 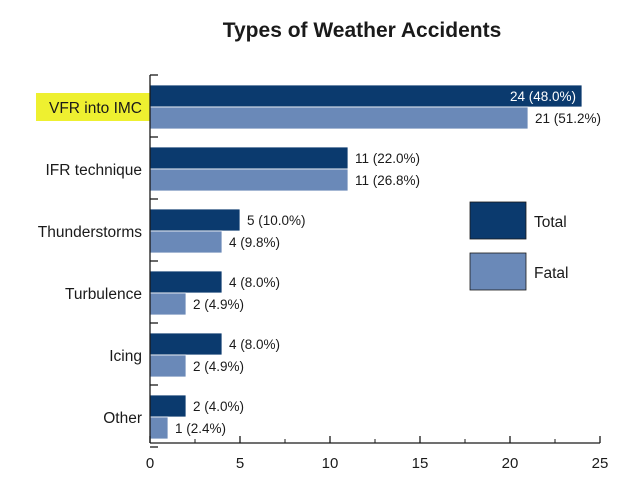 What do you see at coordinates (498, 271) in the screenshot?
I see `legend-swatch-fatal` at bounding box center [498, 271].